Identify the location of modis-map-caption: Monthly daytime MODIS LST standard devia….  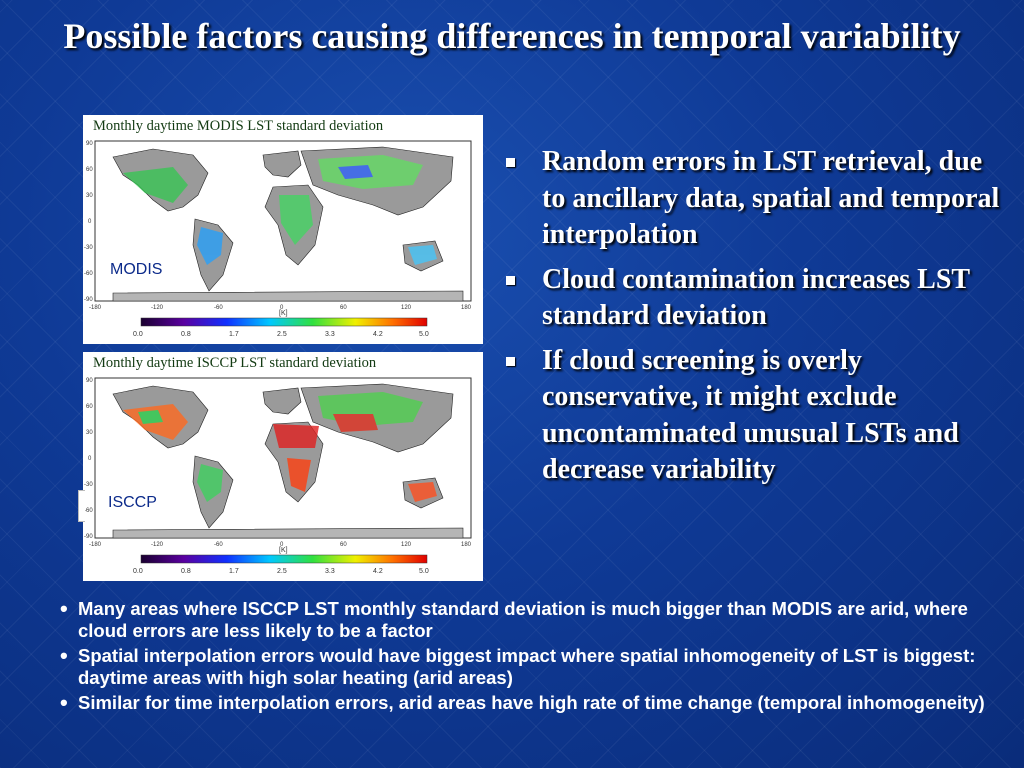
(238, 126).